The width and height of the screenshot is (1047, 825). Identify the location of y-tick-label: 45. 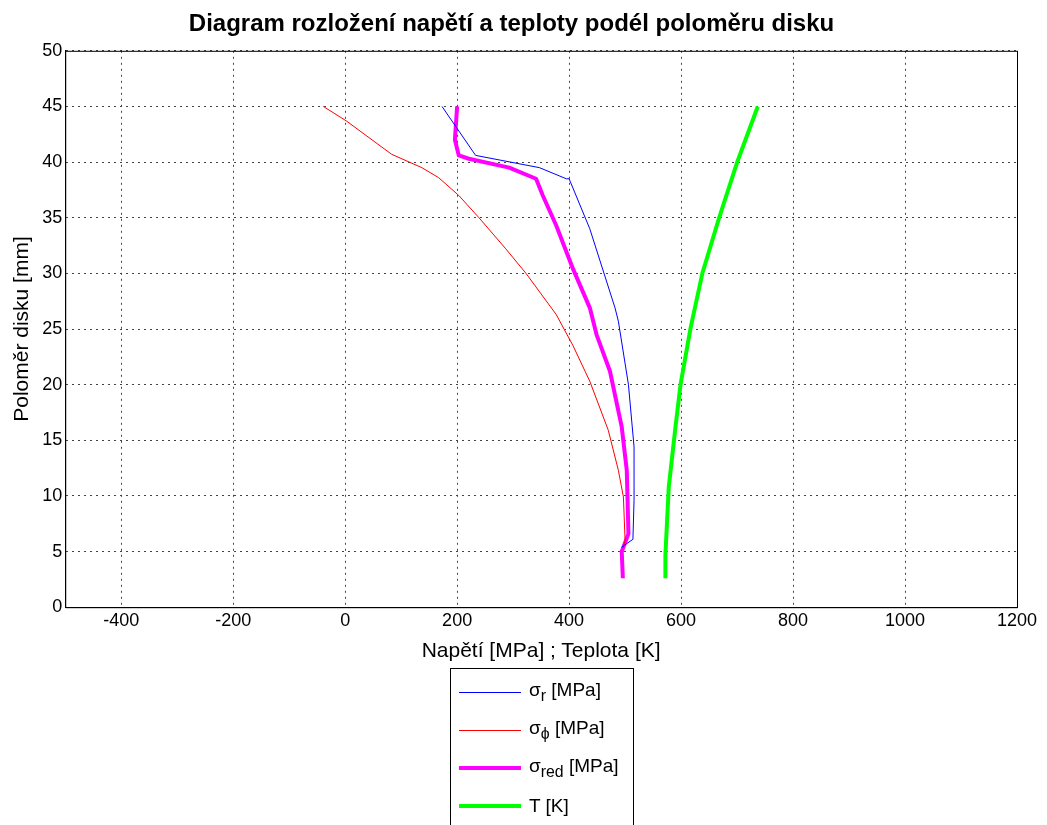
(52, 105).